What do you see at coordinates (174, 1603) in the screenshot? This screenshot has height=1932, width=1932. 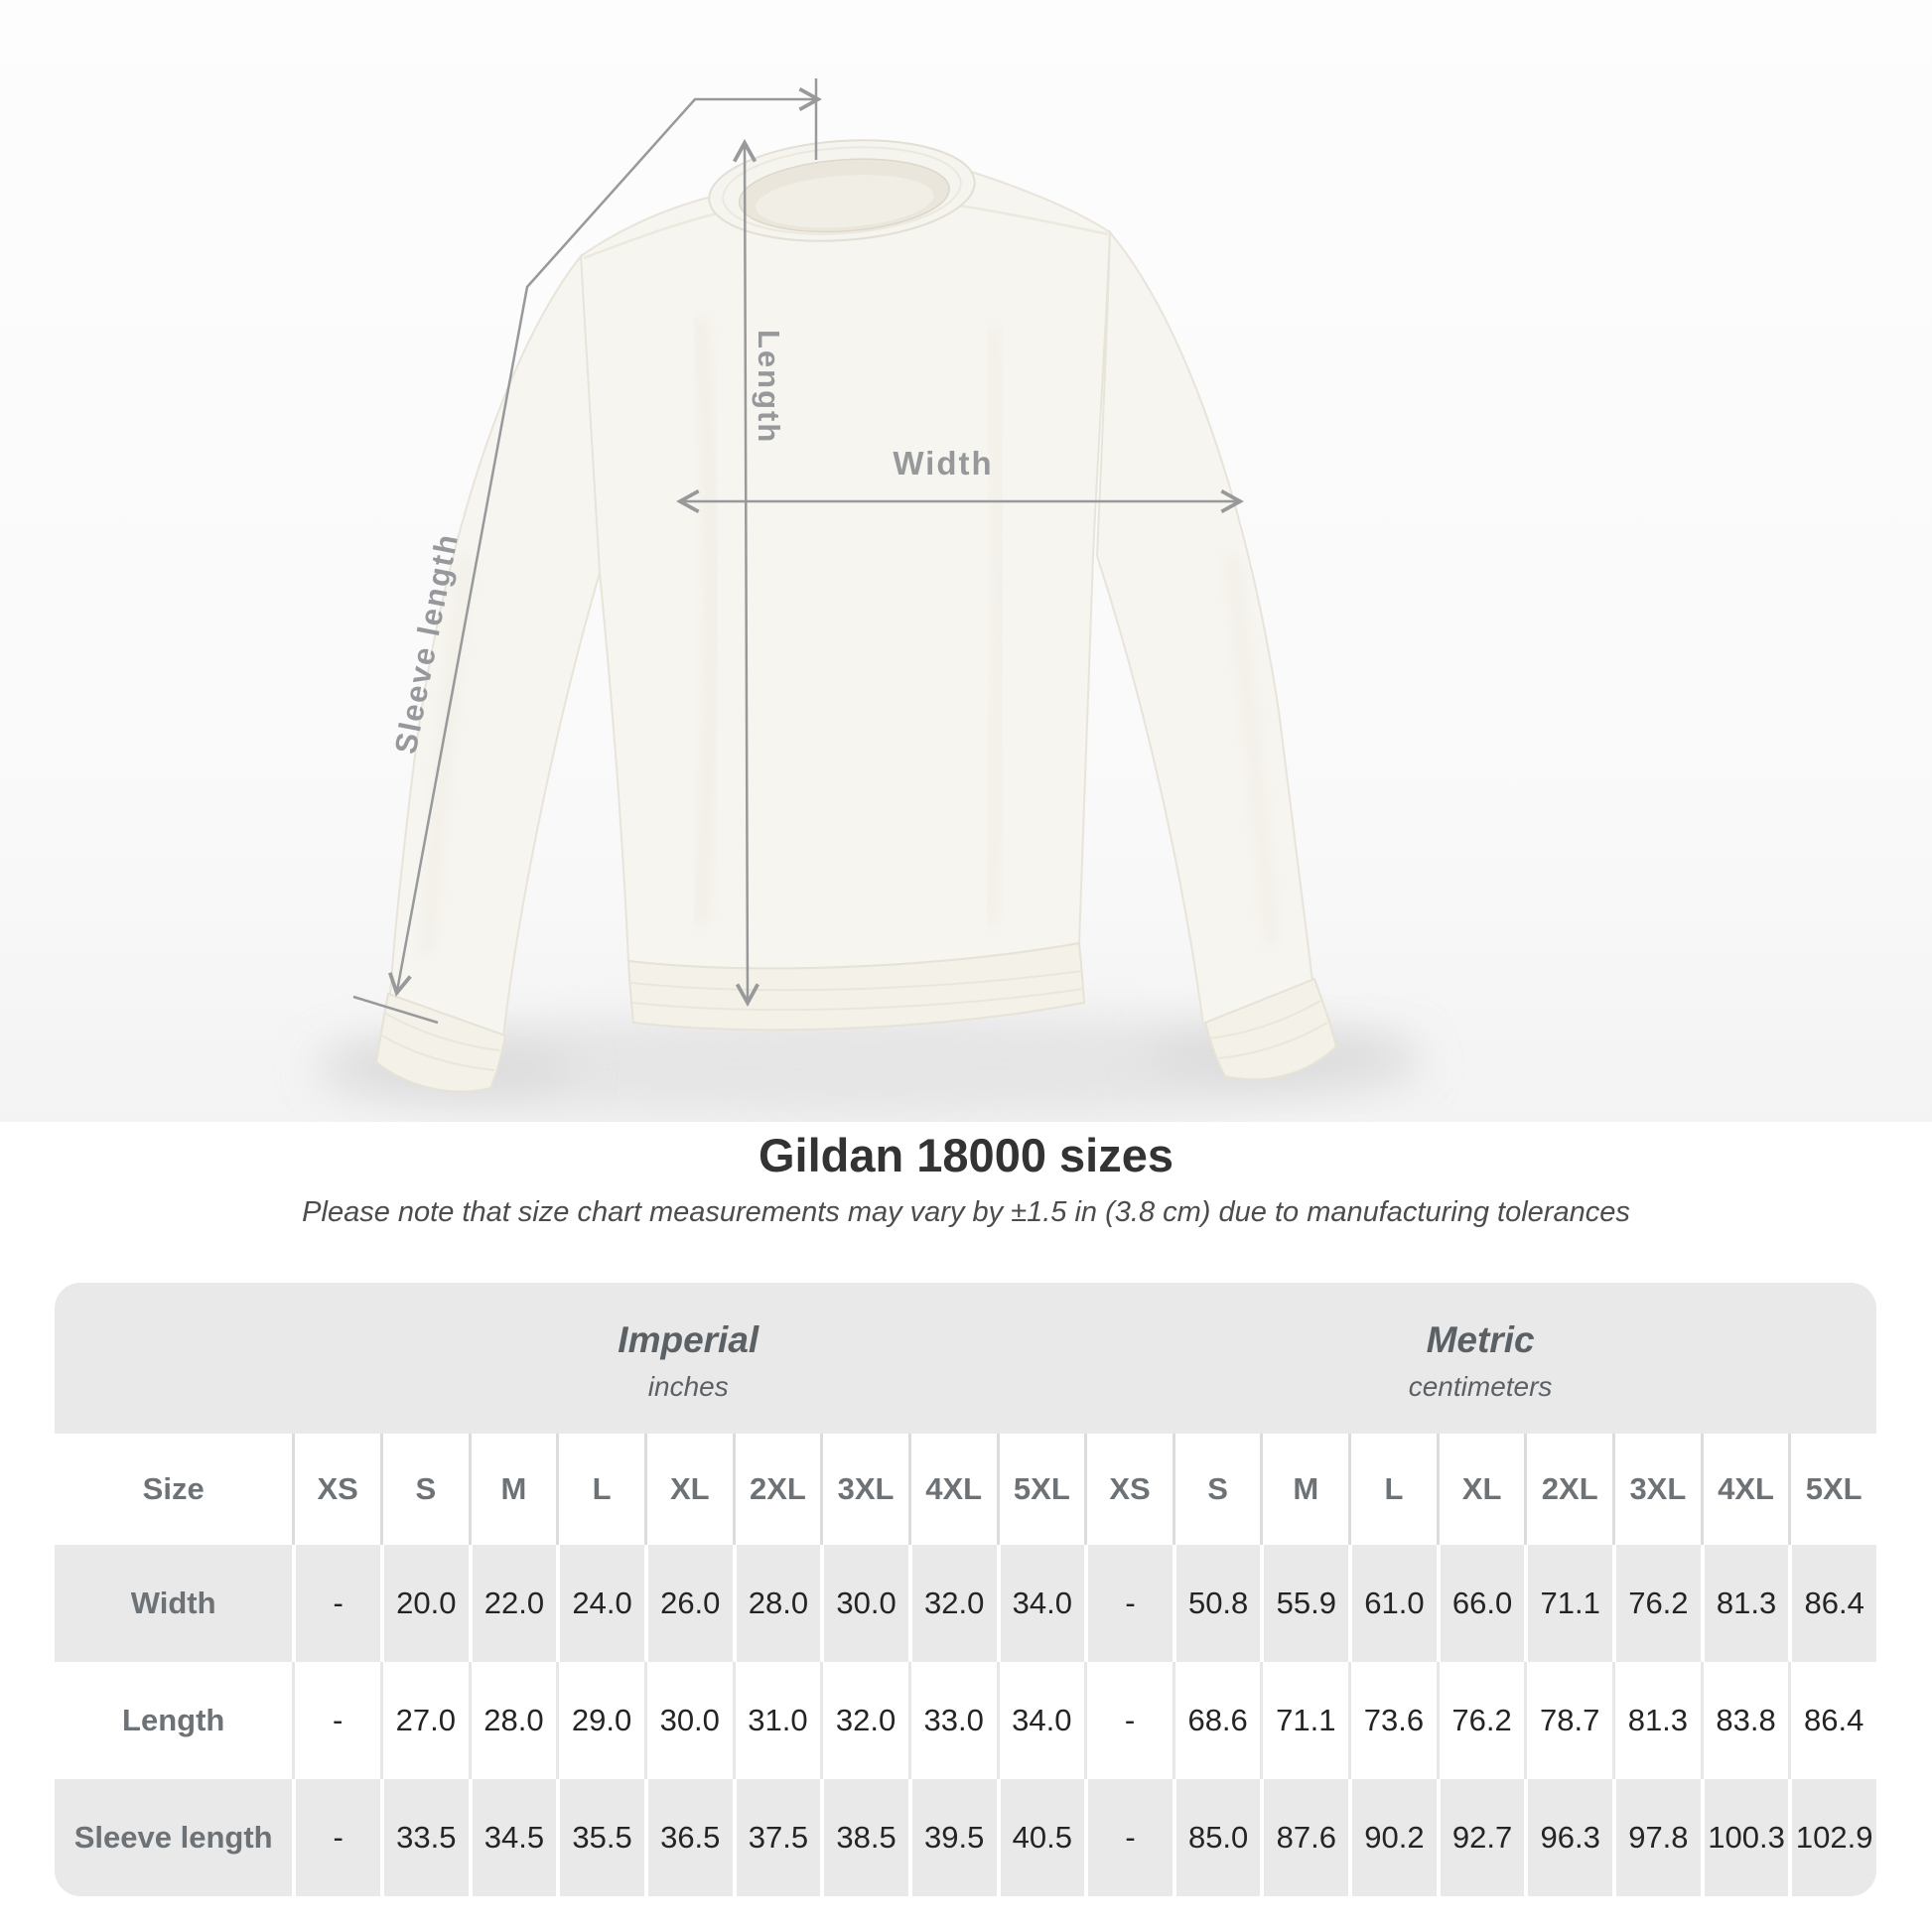 I see `row-label-0: Width` at bounding box center [174, 1603].